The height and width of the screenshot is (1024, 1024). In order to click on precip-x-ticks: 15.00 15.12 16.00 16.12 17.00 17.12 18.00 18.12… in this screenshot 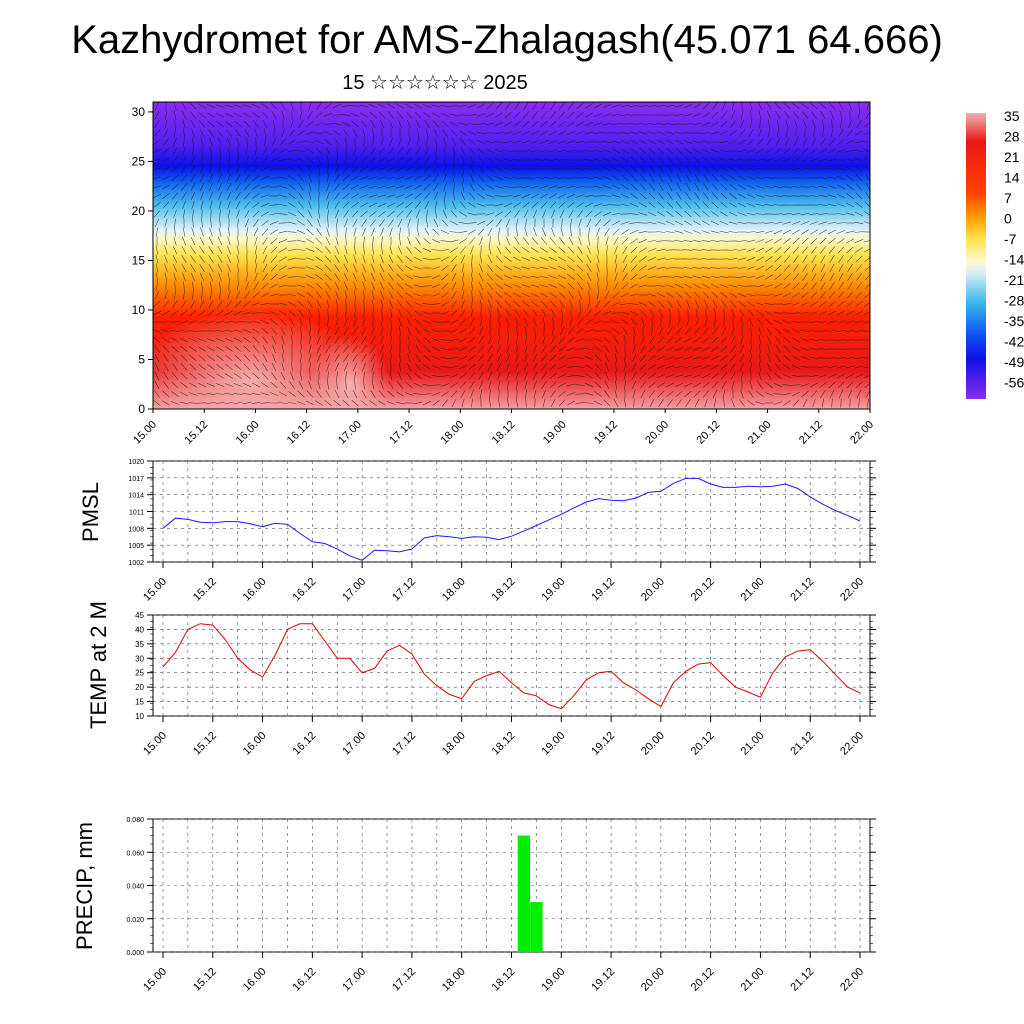, I will do `click(503, 973)`.